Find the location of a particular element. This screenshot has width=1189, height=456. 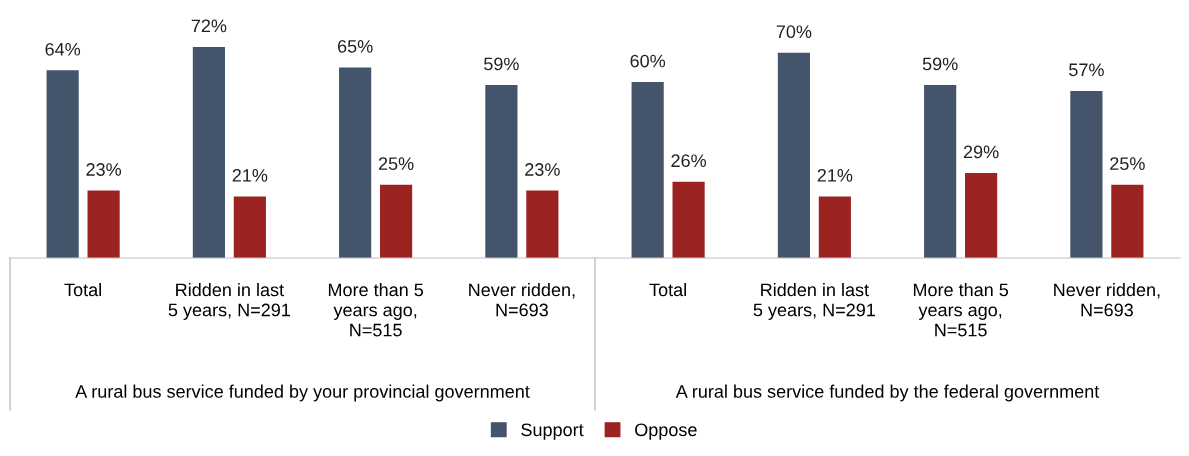

data-label: 26% is located at coordinates (689, 161).